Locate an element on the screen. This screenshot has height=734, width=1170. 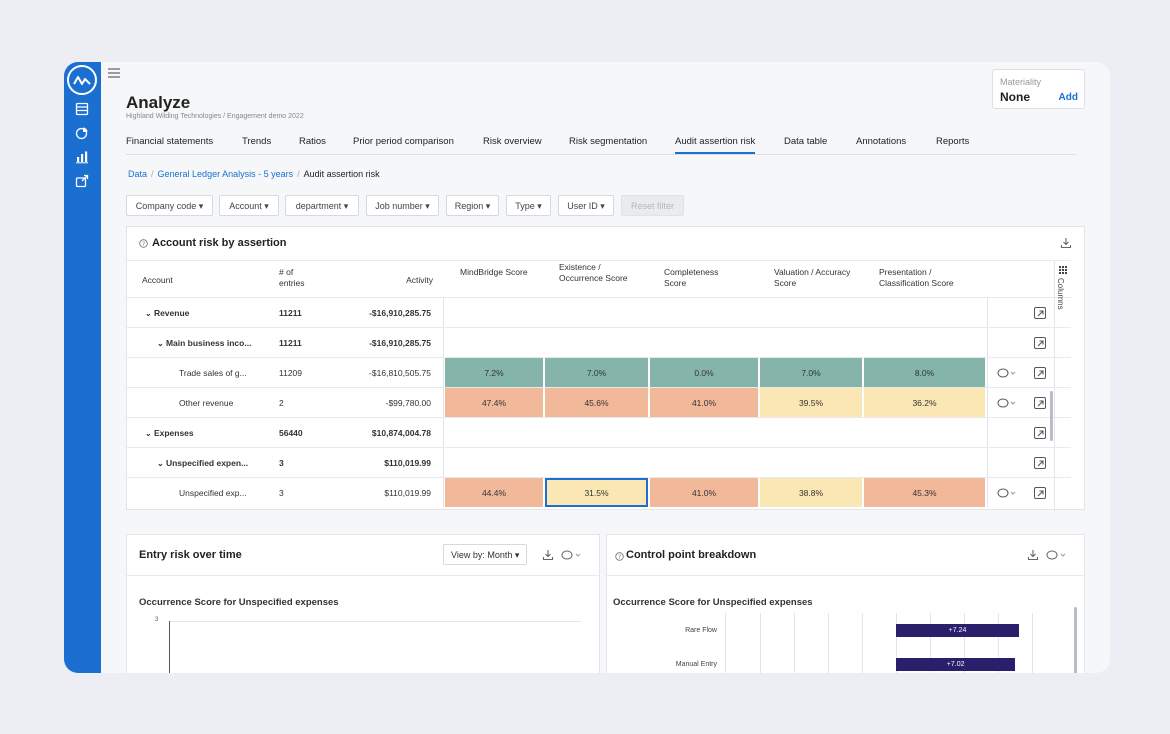
chart-scrollbar is located at coordinates (1075, 640).